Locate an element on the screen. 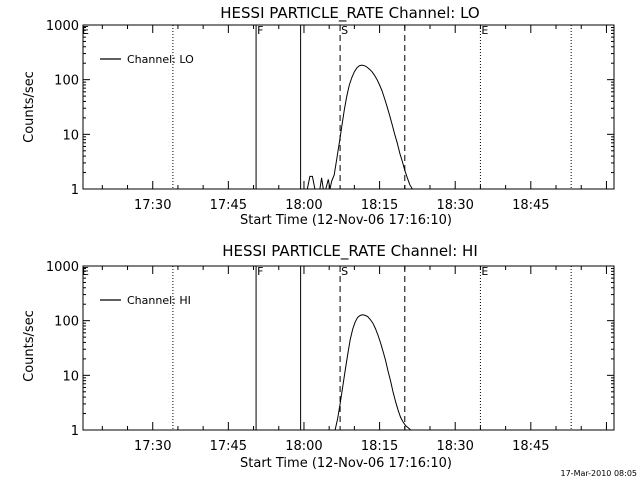  legend-label: Channel: HI is located at coordinates (159, 300).